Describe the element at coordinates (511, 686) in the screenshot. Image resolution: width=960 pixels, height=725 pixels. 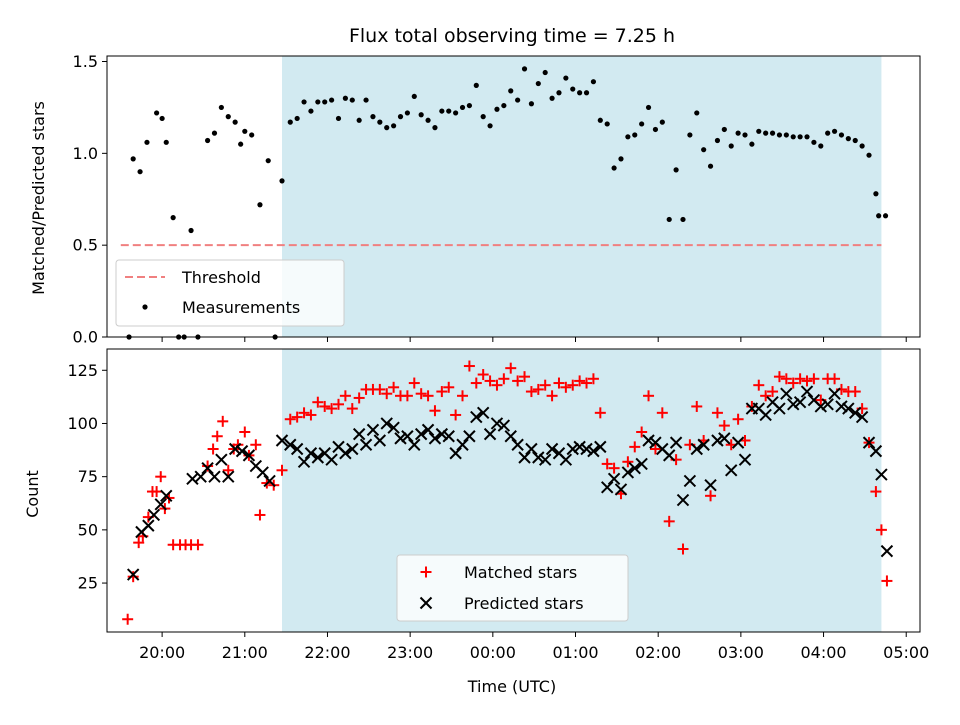
I see `x-axis-label: Time (UTC)` at that location.